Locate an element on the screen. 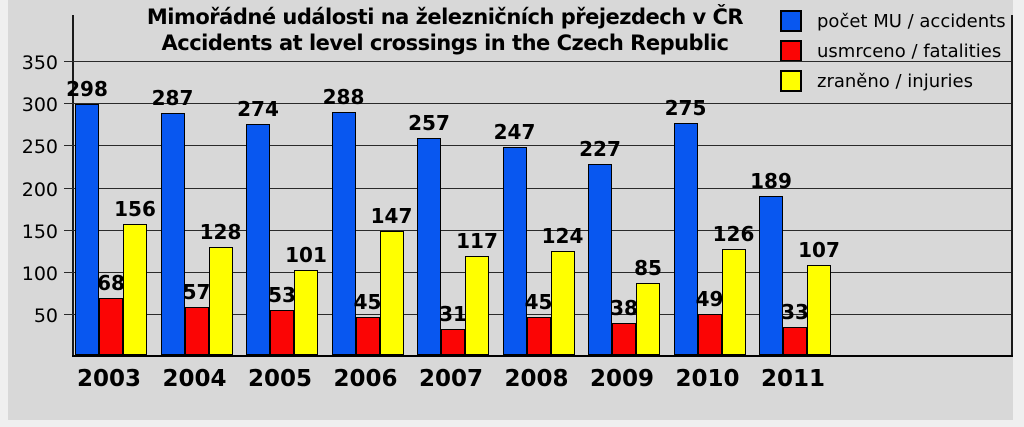  legend-label-fatalities: usmrceno / fatalities is located at coordinates (909, 51).